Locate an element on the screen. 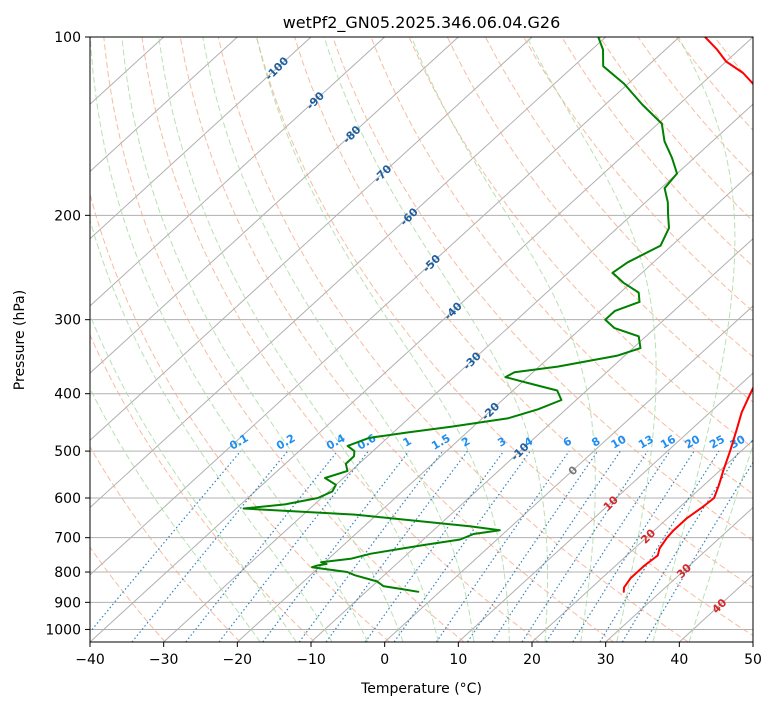 Image resolution: width=775 pixels, height=708 pixels. y-tick-label: 700 is located at coordinates (67, 539).